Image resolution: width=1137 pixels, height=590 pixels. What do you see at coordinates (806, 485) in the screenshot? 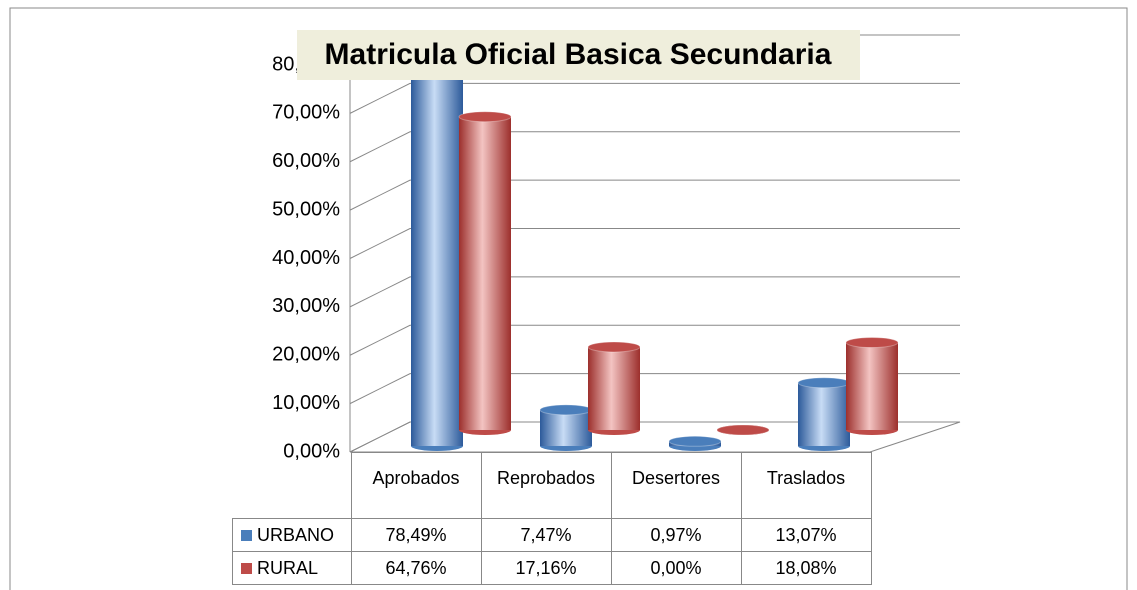
I see `category-header: Traslados` at bounding box center [806, 485].